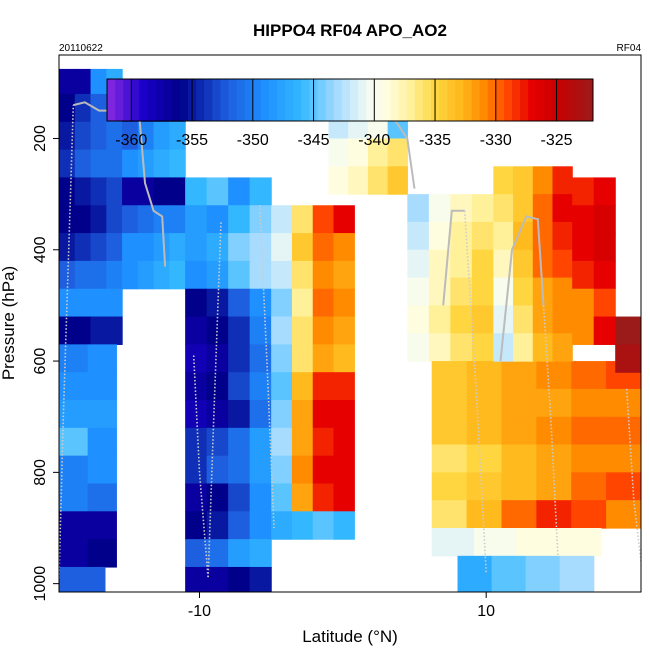 The height and width of the screenshot is (650, 650). What do you see at coordinates (253, 140) in the screenshot?
I see `colorbar-tick-label: -350` at bounding box center [253, 140].